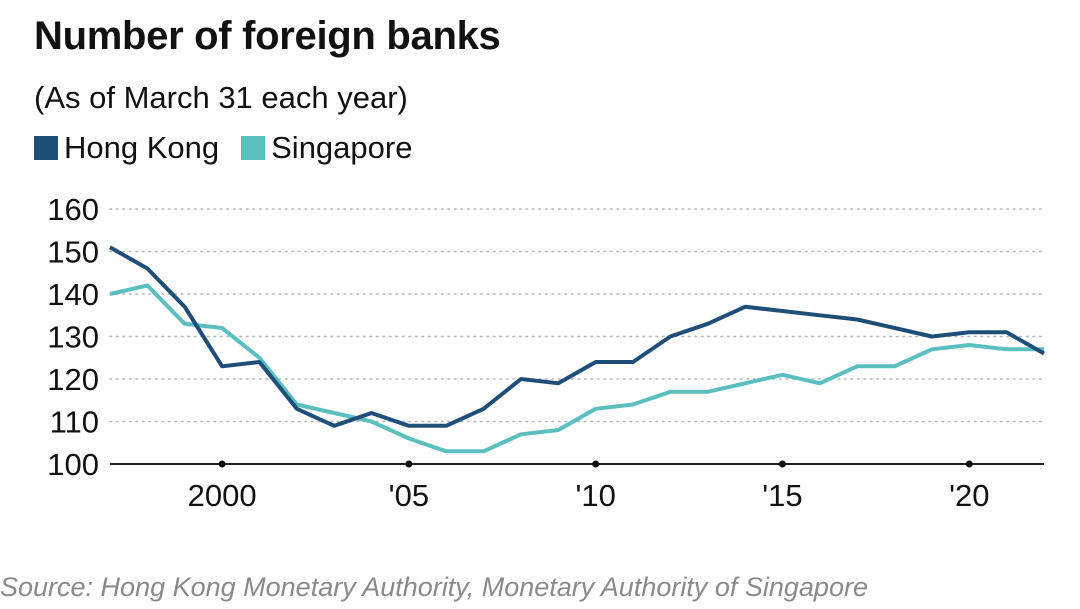 The height and width of the screenshot is (609, 1080). Describe the element at coordinates (969, 495) in the screenshot. I see `x-tick-label: '20` at that location.